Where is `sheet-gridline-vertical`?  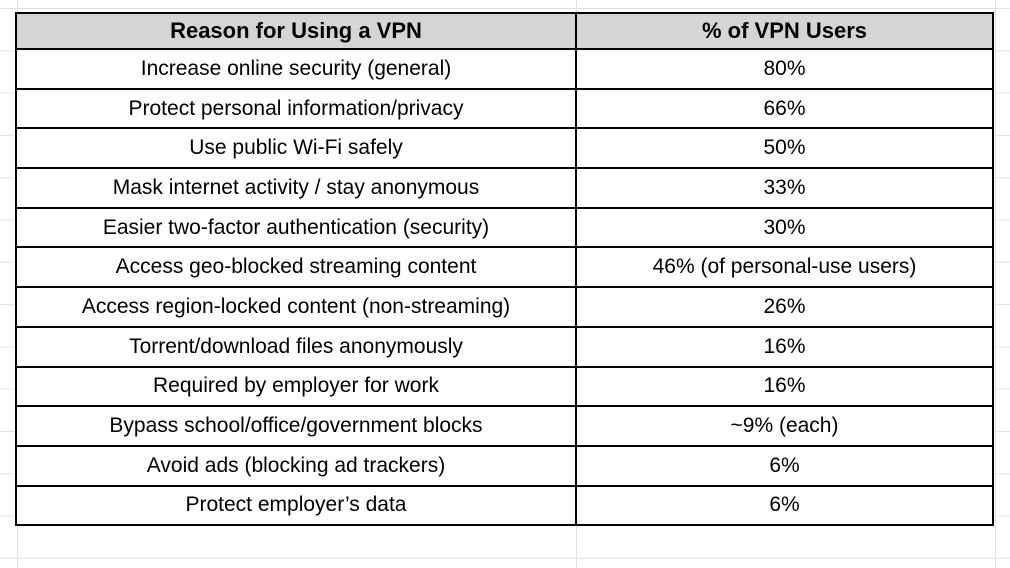
sheet-gridline-vertical is located at coordinates (995, 284).